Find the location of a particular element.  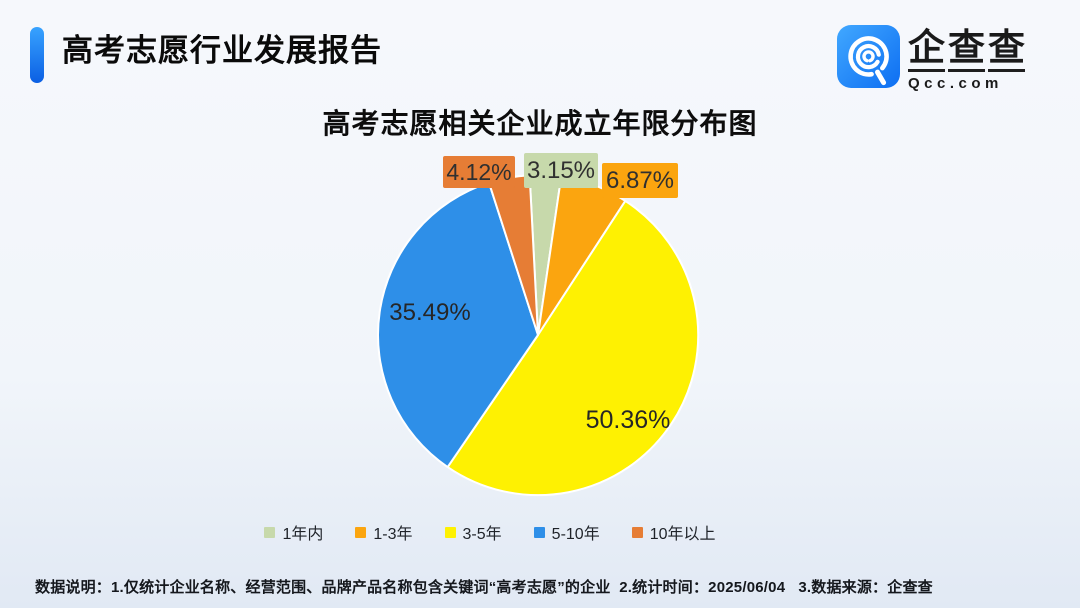

title-accent-bar is located at coordinates (37, 55).